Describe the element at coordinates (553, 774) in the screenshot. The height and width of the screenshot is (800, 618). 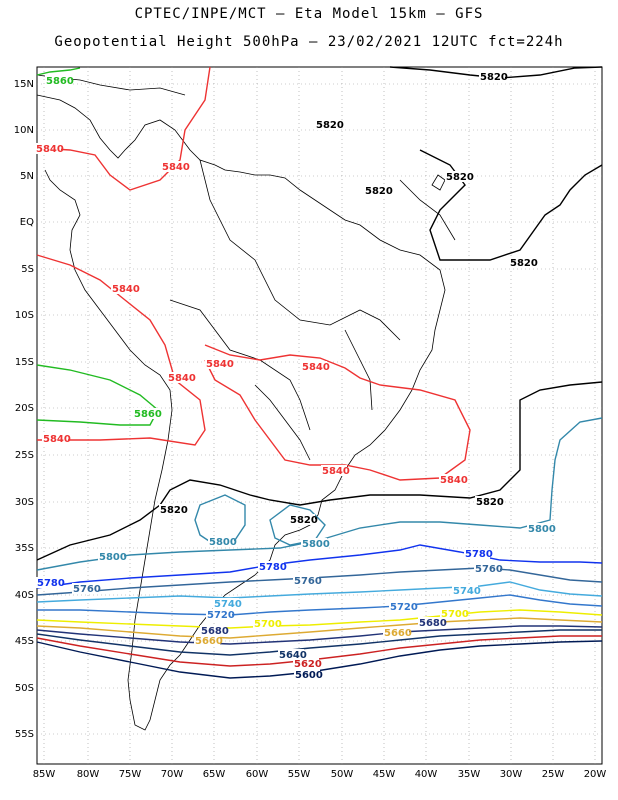
I see `longitude-label: 25W` at that location.